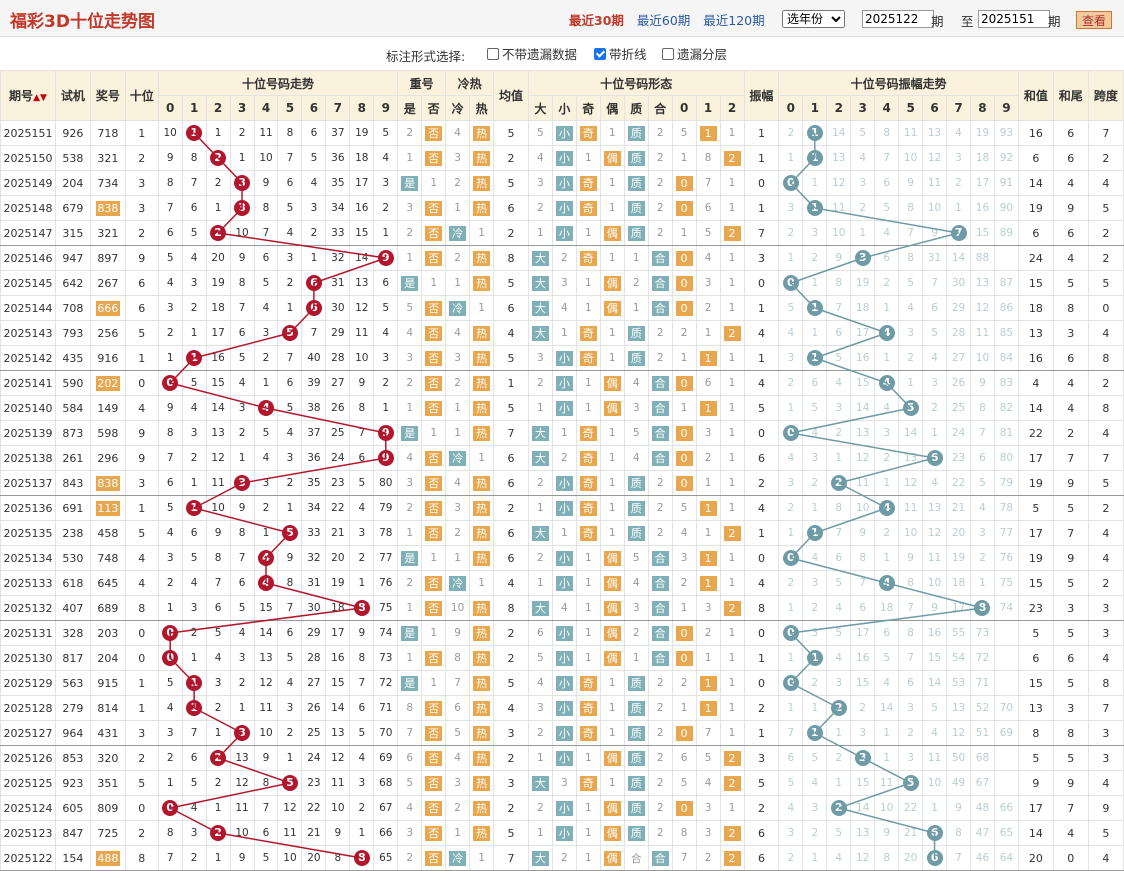  I want to click on checkbox-layer, so click(668, 53).